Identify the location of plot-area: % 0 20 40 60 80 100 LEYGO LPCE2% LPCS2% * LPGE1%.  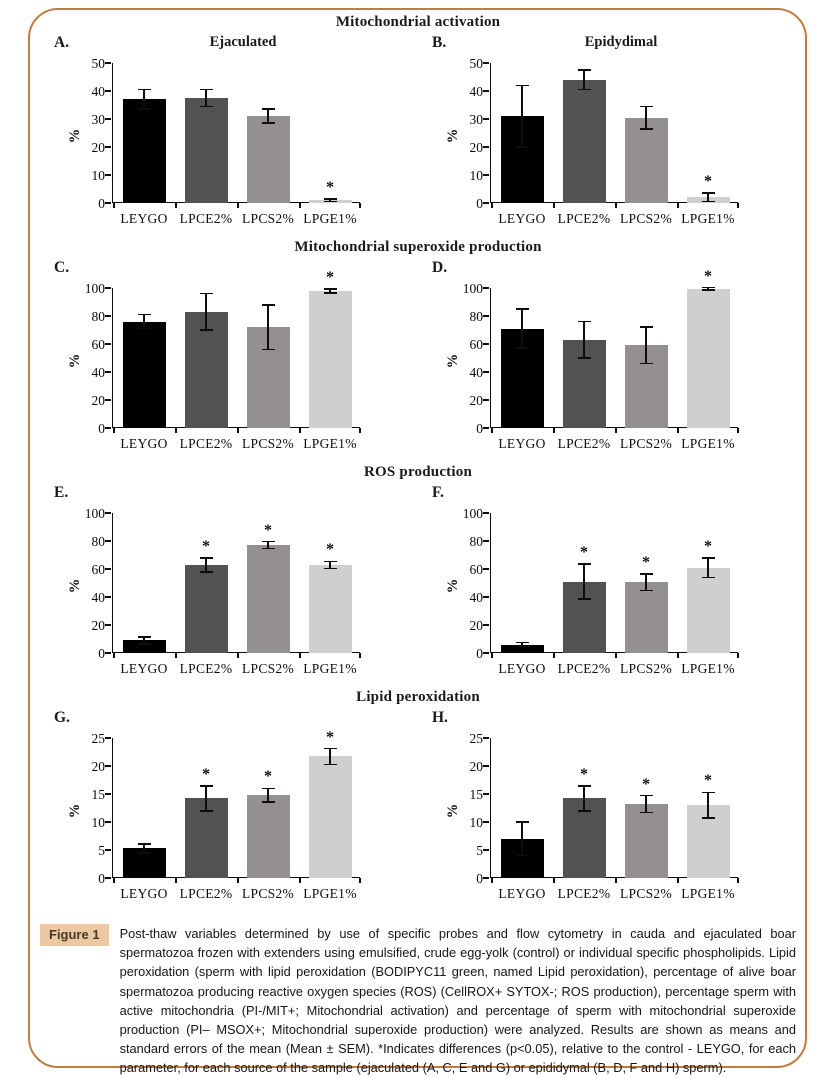
(214, 360).